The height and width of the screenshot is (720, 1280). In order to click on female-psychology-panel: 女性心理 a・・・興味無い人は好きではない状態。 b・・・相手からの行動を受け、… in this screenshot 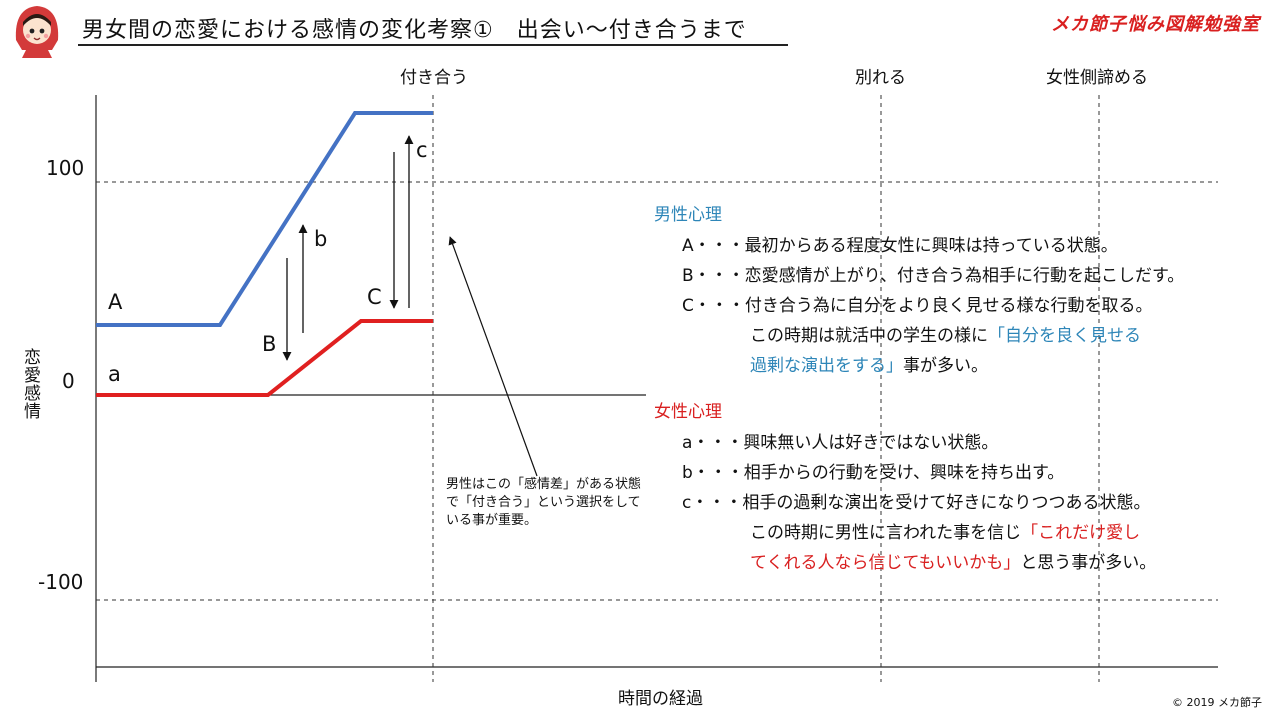, I will do `click(905, 487)`.